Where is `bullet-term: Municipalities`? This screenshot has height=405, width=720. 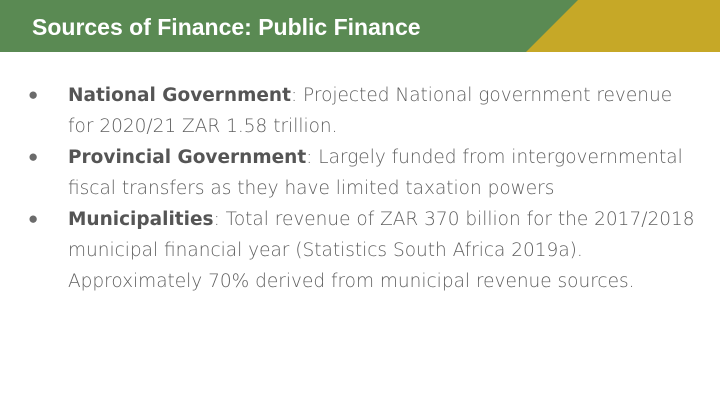 bullet-term: Municipalities is located at coordinates (141, 219).